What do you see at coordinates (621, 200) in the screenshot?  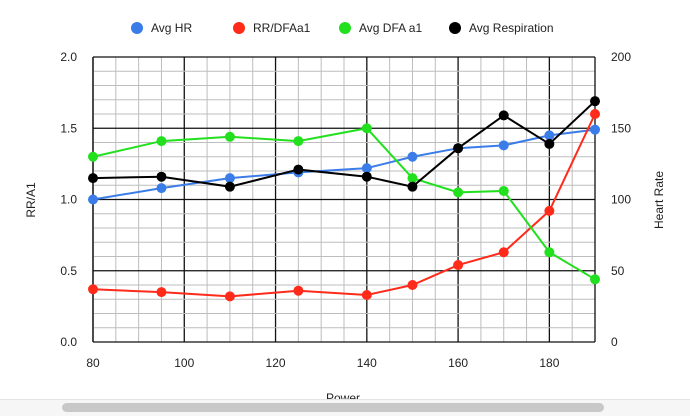 I see `y-right-tick-label: 100` at bounding box center [621, 200].